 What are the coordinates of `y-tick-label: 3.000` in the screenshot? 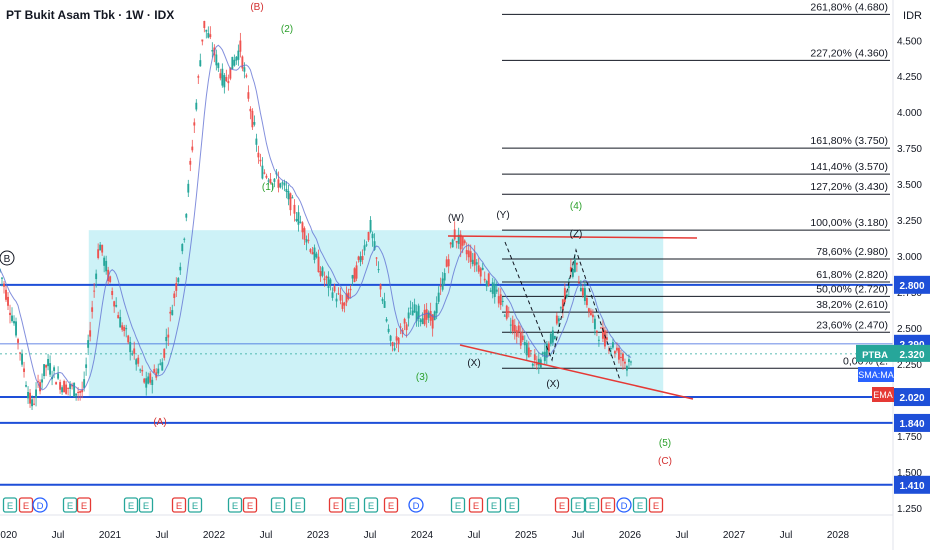 It's located at (909, 257).